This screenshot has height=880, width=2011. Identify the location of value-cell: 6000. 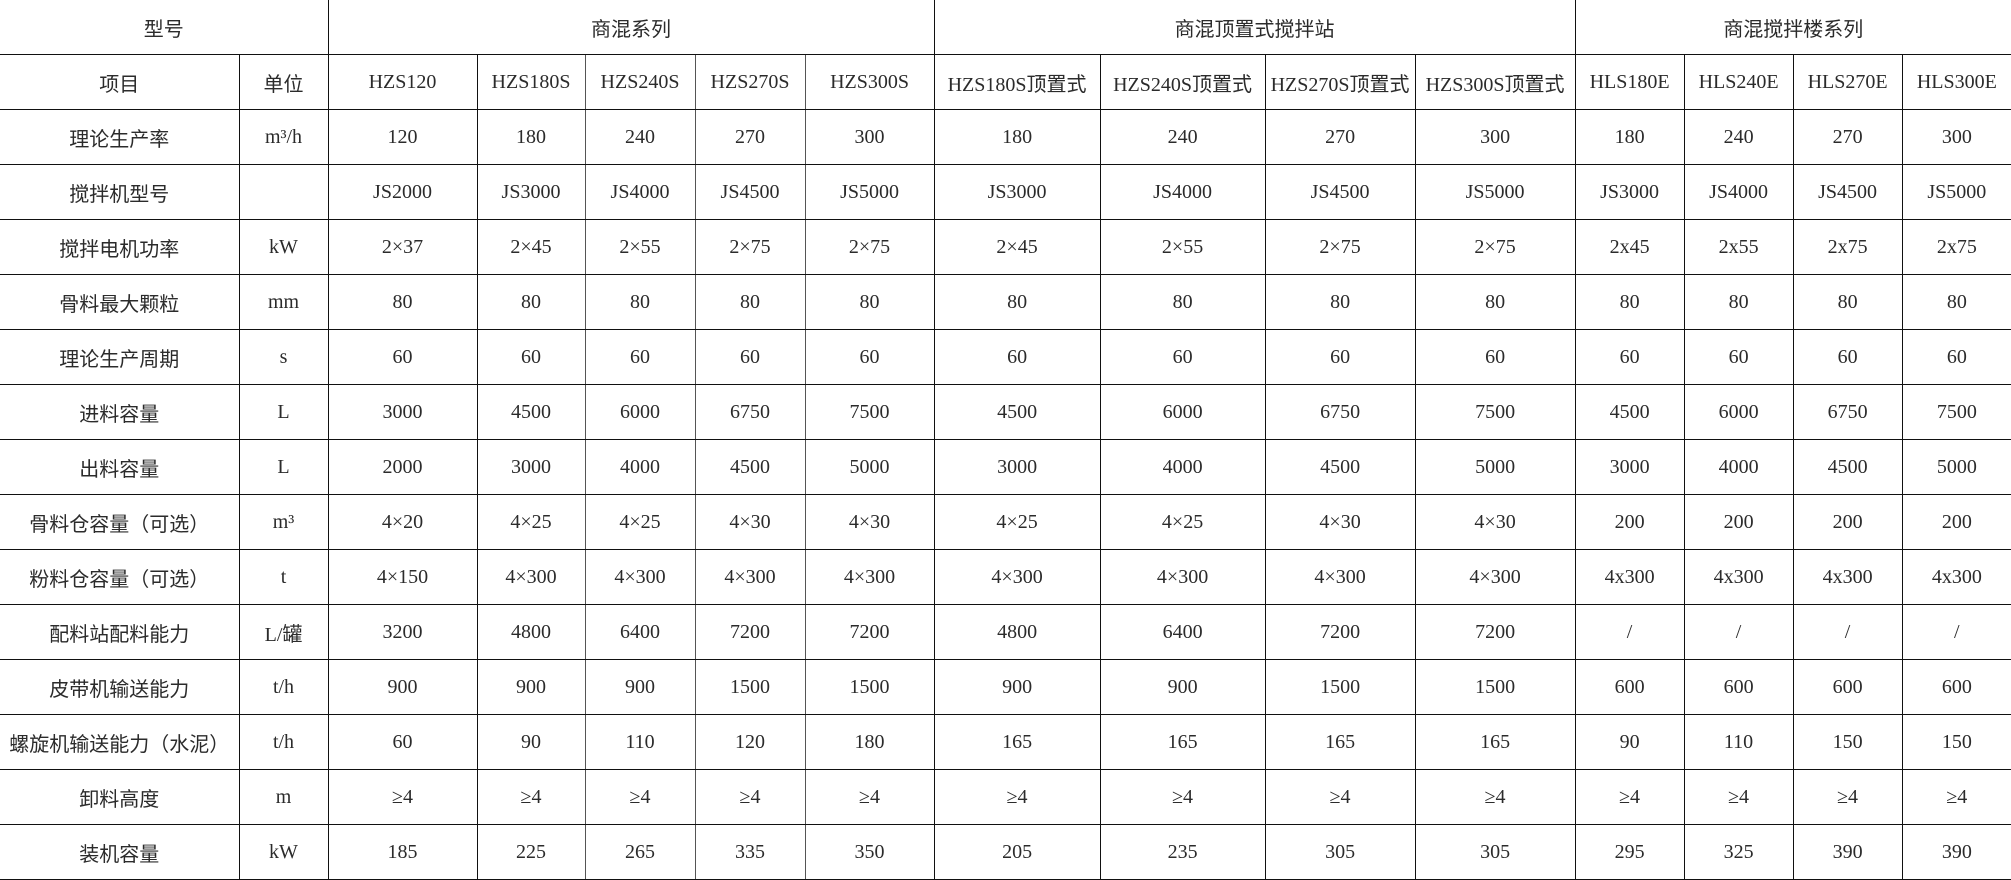
(1738, 412).